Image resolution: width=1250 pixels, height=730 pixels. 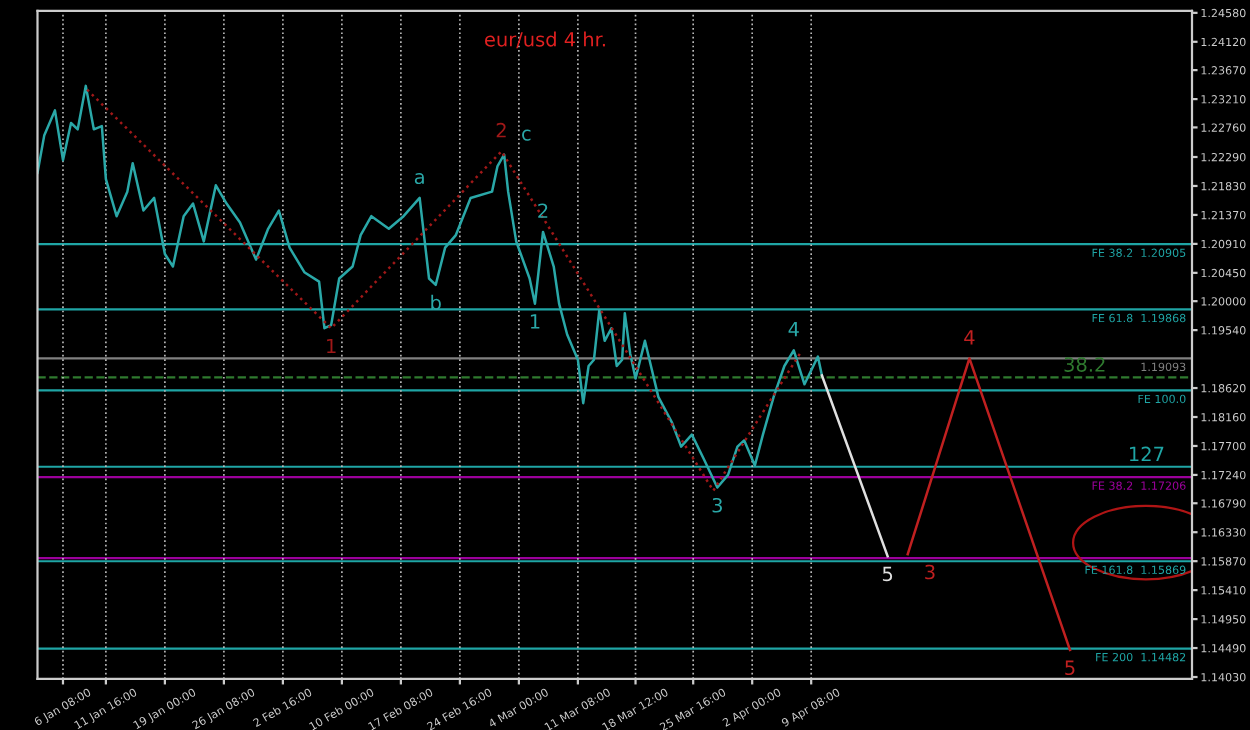 I want to click on annotation: 38.2, so click(x=1084, y=364).